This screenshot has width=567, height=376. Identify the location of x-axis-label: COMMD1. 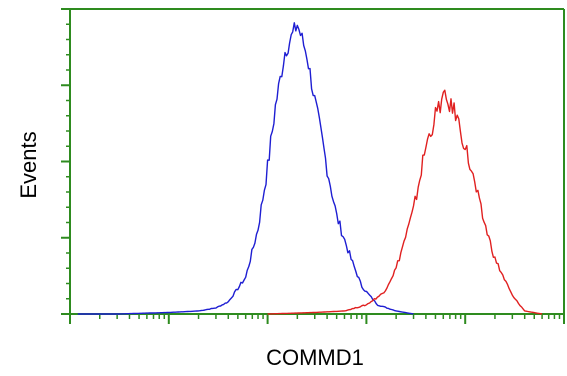
(315, 357).